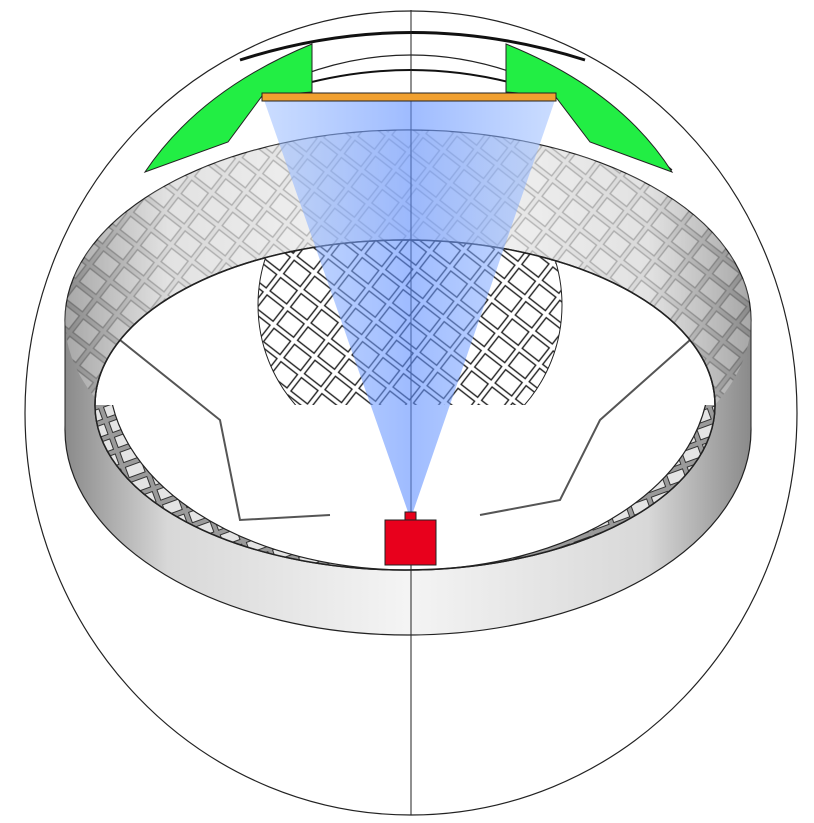 This screenshot has width=814, height=823. Describe the element at coordinates (585, 427) in the screenshot. I see `inner-map-right` at that location.